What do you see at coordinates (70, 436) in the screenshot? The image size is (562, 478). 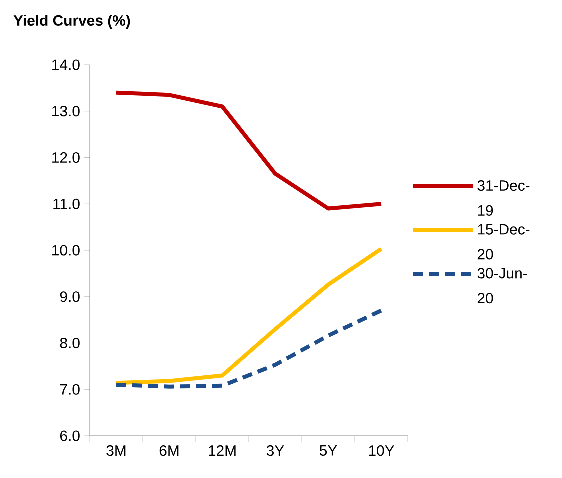 I see `y-tick-label: 6.0` at bounding box center [70, 436].